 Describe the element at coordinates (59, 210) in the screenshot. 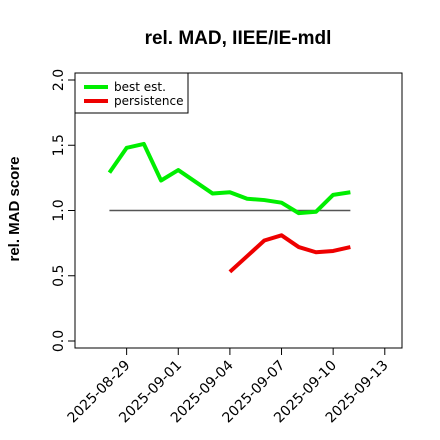

I see `y-tick-label: 1.0` at that location.